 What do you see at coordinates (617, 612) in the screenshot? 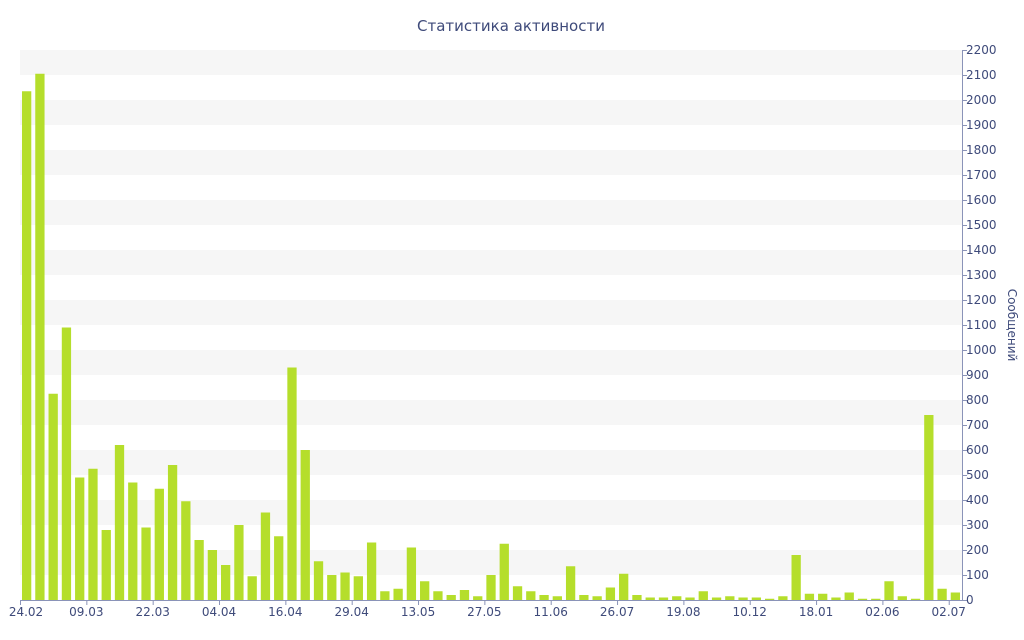
I see `x-tick-label: 26.07` at bounding box center [617, 612].